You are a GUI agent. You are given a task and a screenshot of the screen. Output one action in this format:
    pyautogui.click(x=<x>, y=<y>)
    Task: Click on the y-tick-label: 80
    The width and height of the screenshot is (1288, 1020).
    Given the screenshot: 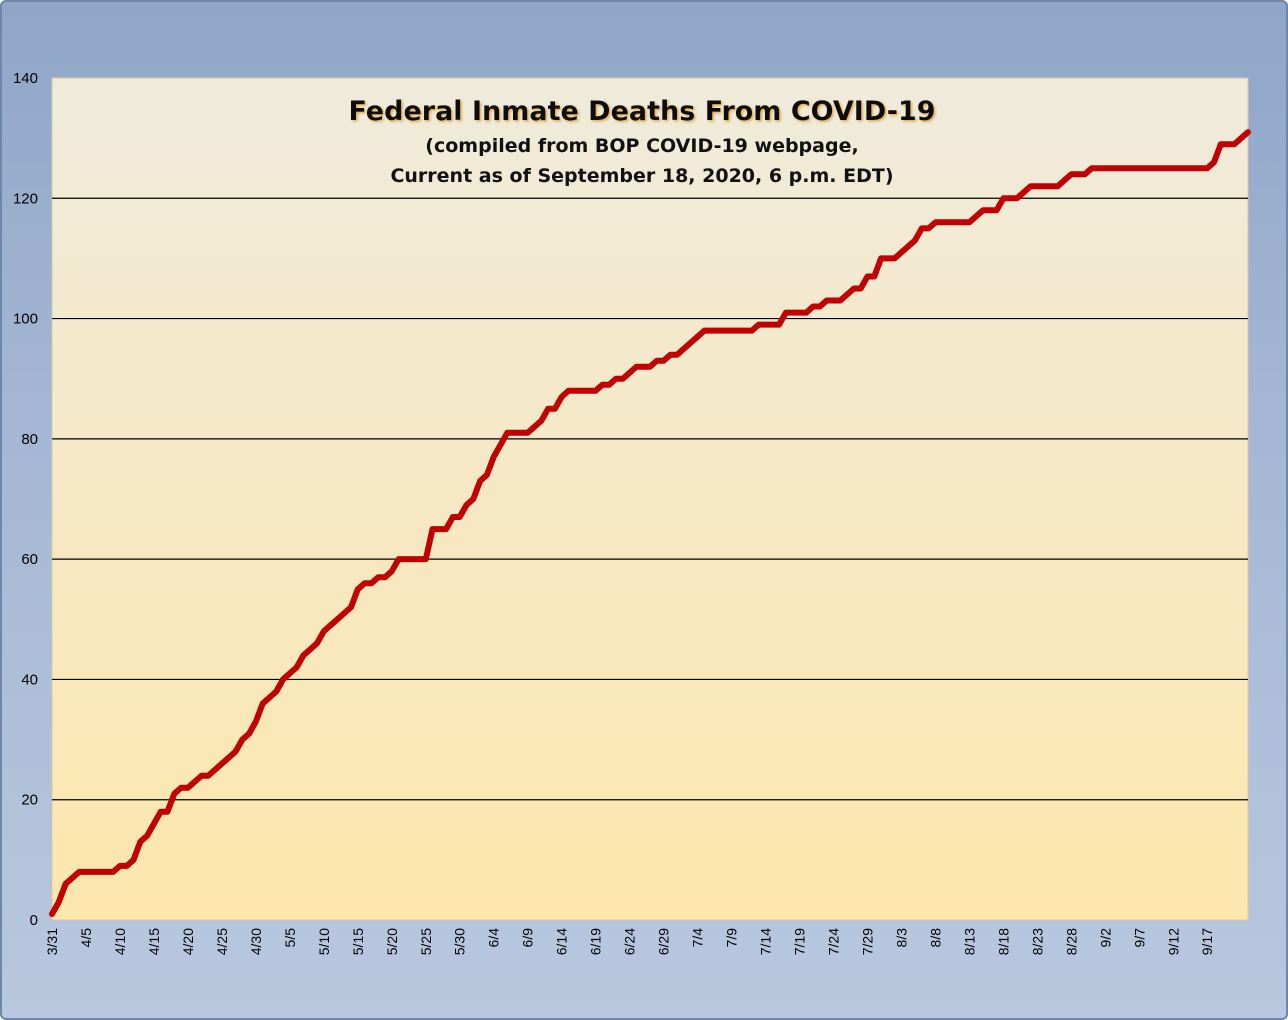 What is the action you would take?
    pyautogui.click(x=29, y=439)
    